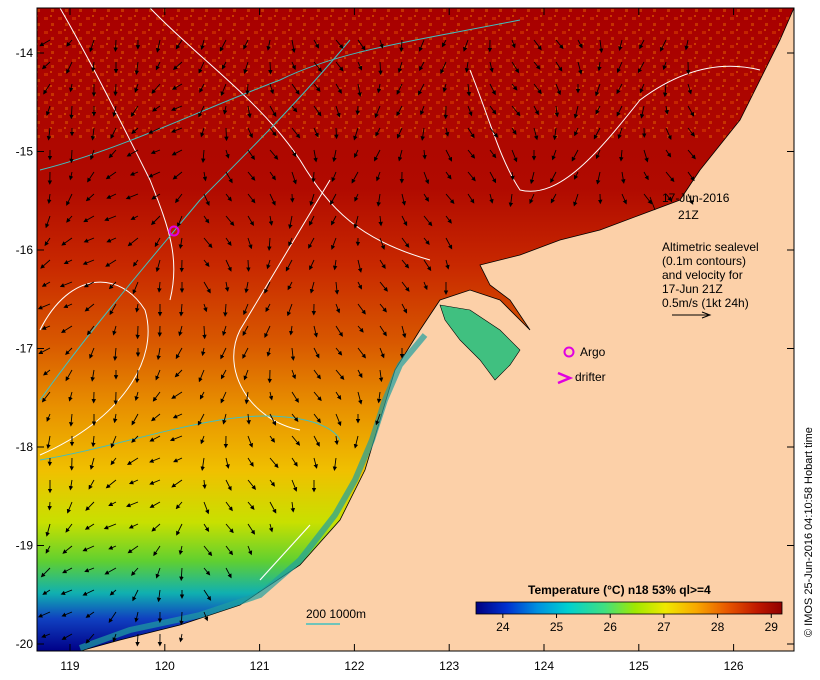 Image resolution: width=820 pixels, height=680 pixels. What do you see at coordinates (25, 152) in the screenshot?
I see `lat-tick-label: -15` at bounding box center [25, 152].